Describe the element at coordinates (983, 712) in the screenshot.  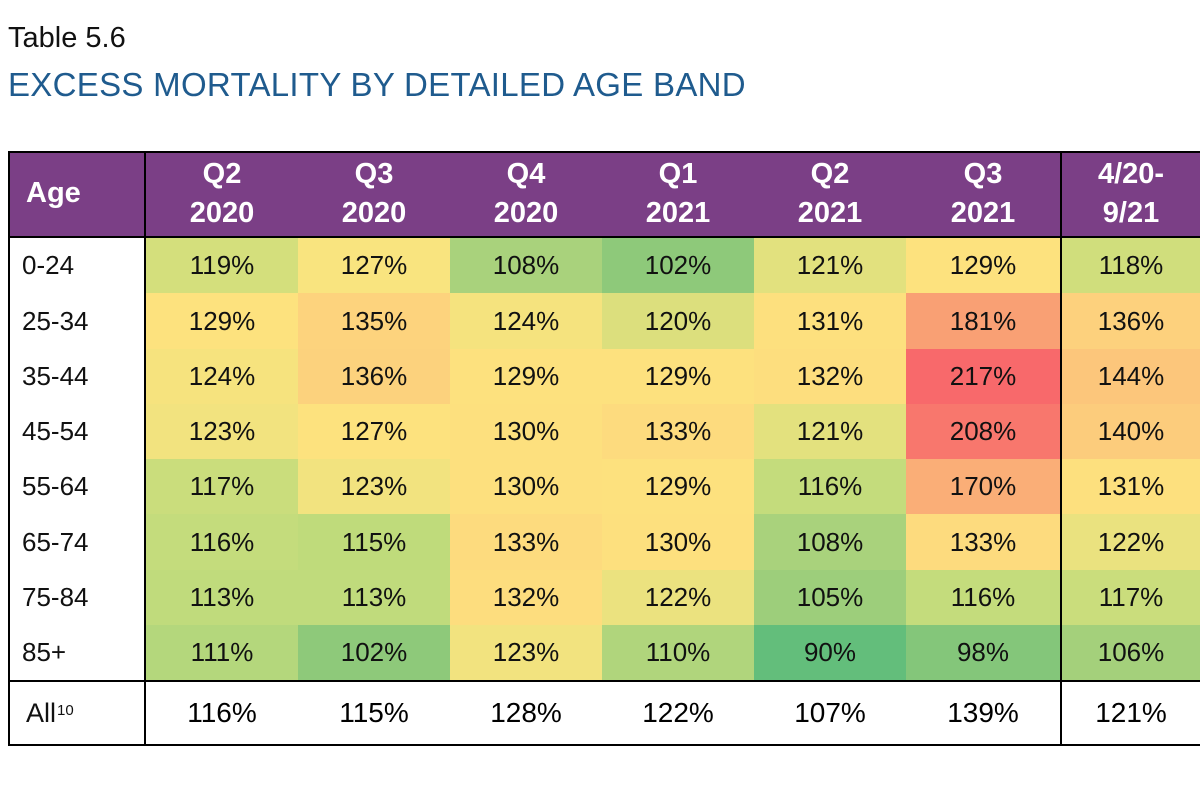
I see `total-cell: 139%` at that location.